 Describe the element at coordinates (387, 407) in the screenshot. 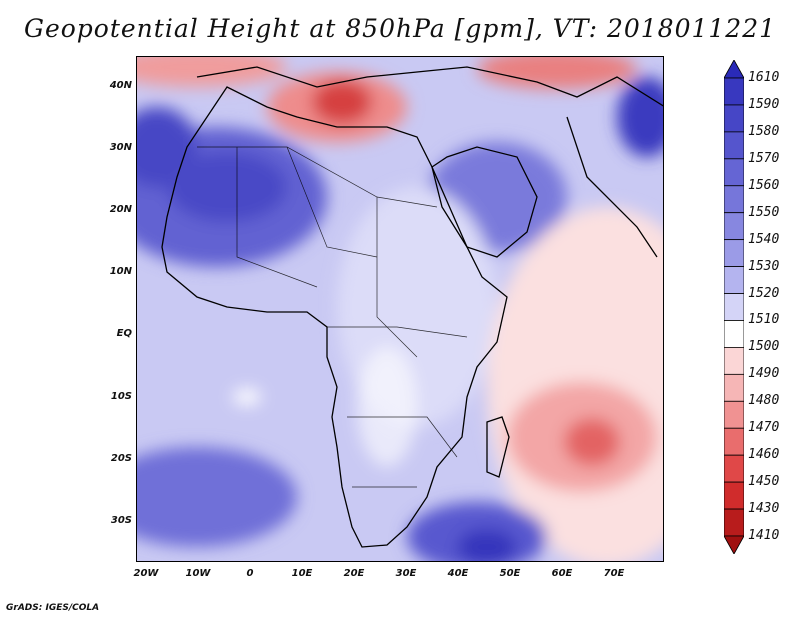

I see `congo-patch` at that location.